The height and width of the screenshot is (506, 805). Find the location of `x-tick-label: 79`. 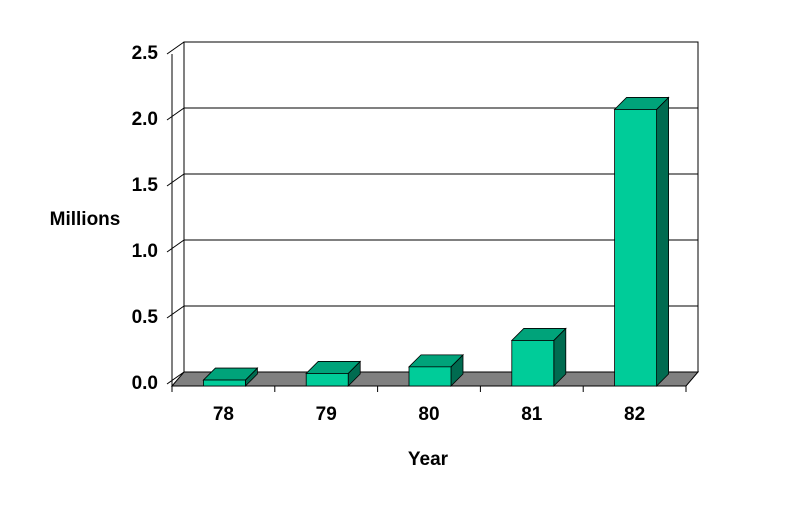

x-tick-label: 79 is located at coordinates (326, 414).